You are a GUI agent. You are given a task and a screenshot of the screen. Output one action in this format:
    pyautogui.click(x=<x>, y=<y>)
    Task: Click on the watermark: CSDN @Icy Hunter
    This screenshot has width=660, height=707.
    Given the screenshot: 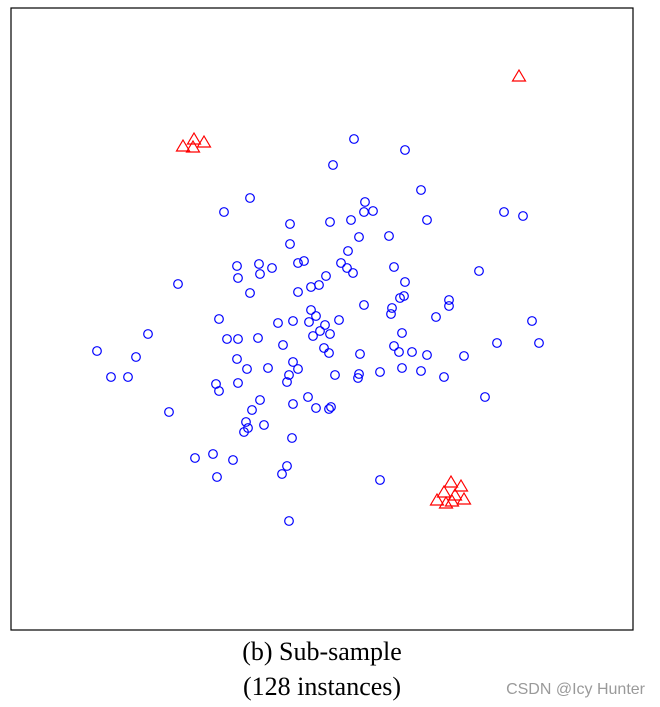 What is the action you would take?
    pyautogui.click(x=576, y=689)
    